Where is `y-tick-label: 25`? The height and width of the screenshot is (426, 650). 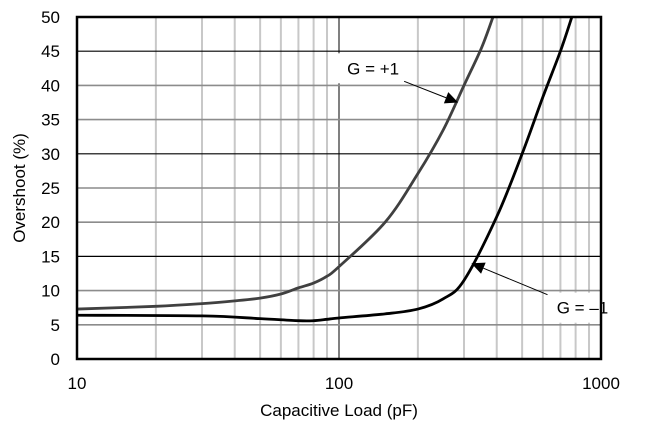
y-tick-label: 25 is located at coordinates (50, 188).